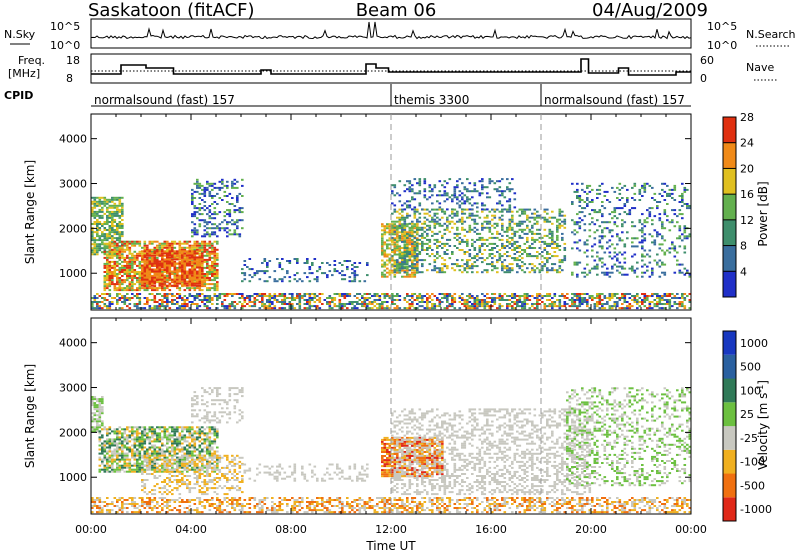 This screenshot has width=800, height=554. I want to click on beam-title: Beam 06, so click(396, 10).